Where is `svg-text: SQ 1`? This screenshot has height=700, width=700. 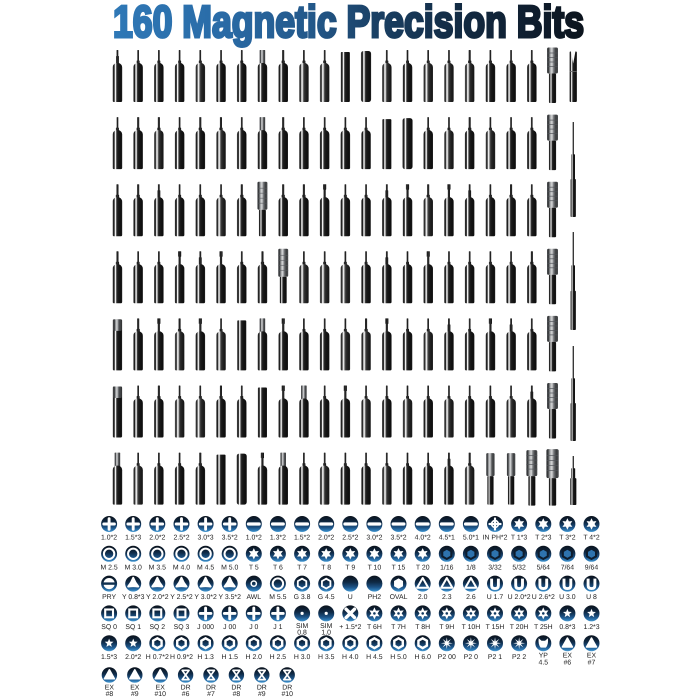
svg-text: SQ 1 is located at coordinates (133, 627).